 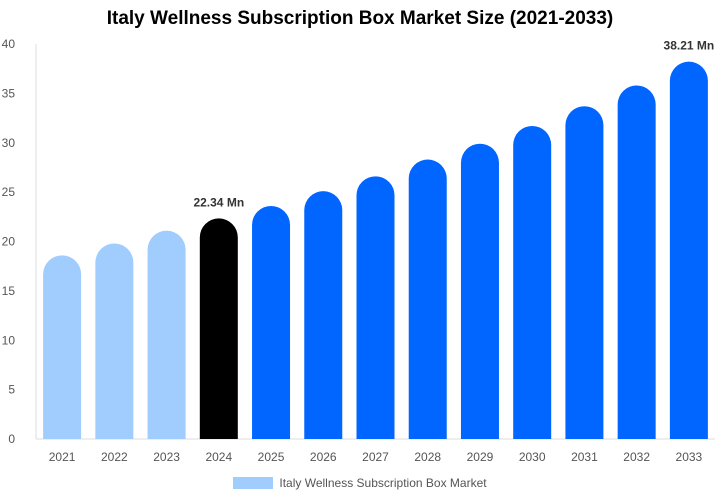 What do you see at coordinates (253, 483) in the screenshot?
I see `legend-swatch` at bounding box center [253, 483].